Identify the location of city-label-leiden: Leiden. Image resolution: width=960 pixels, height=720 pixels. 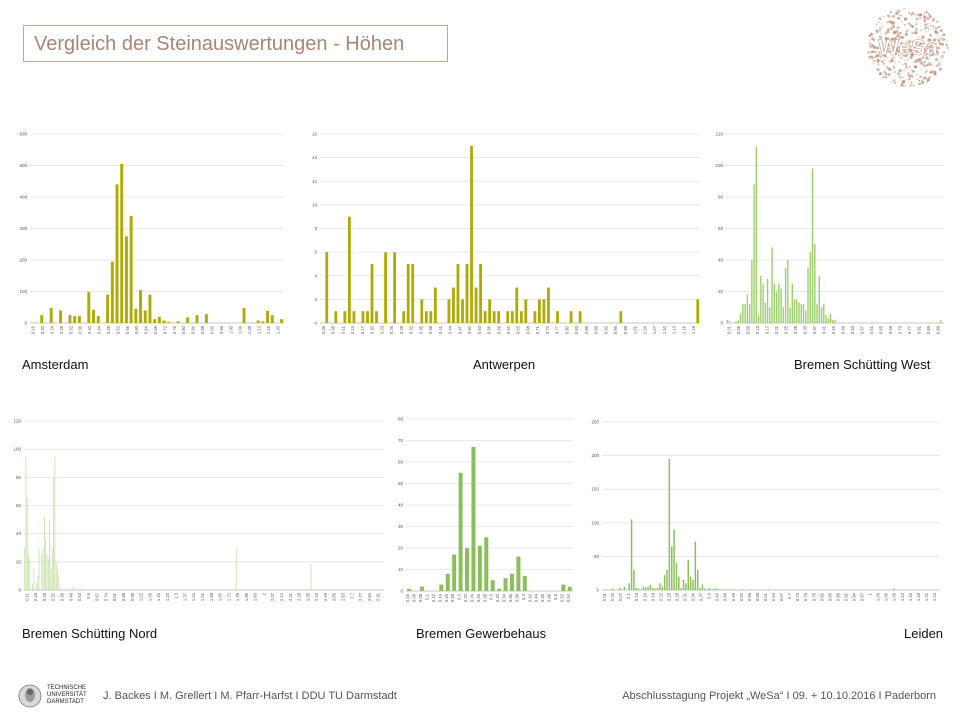
(924, 633).